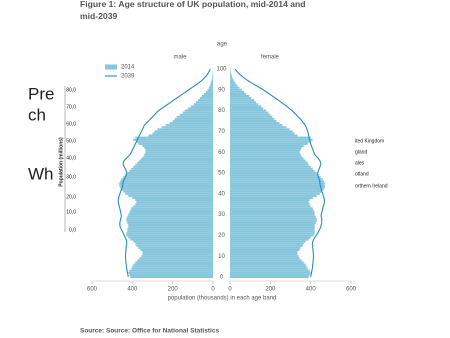 This screenshot has width=450, height=338. Describe the element at coordinates (128, 77) in the screenshot. I see `legend-label: 2039` at that location.